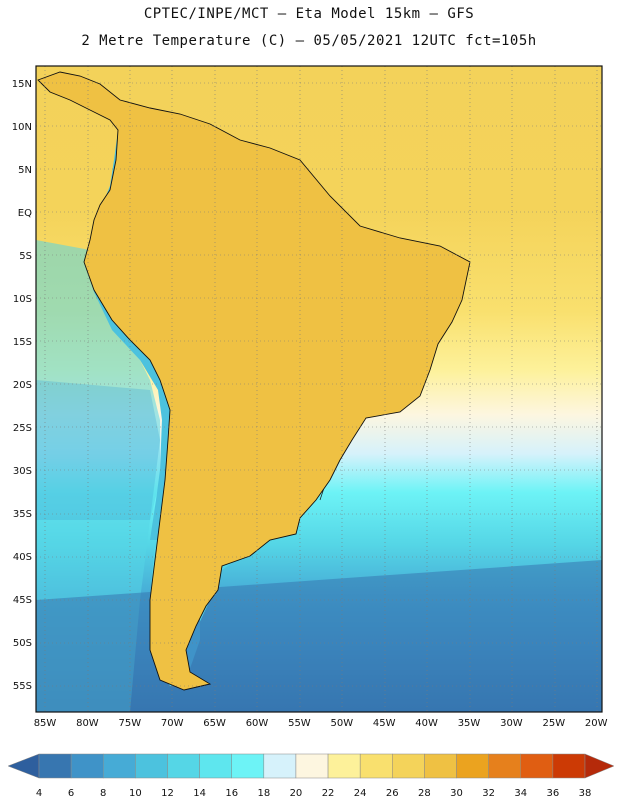 The height and width of the screenshot is (800, 618). Describe the element at coordinates (135, 793) in the screenshot. I see `colorbar-label-10: 10` at that location.